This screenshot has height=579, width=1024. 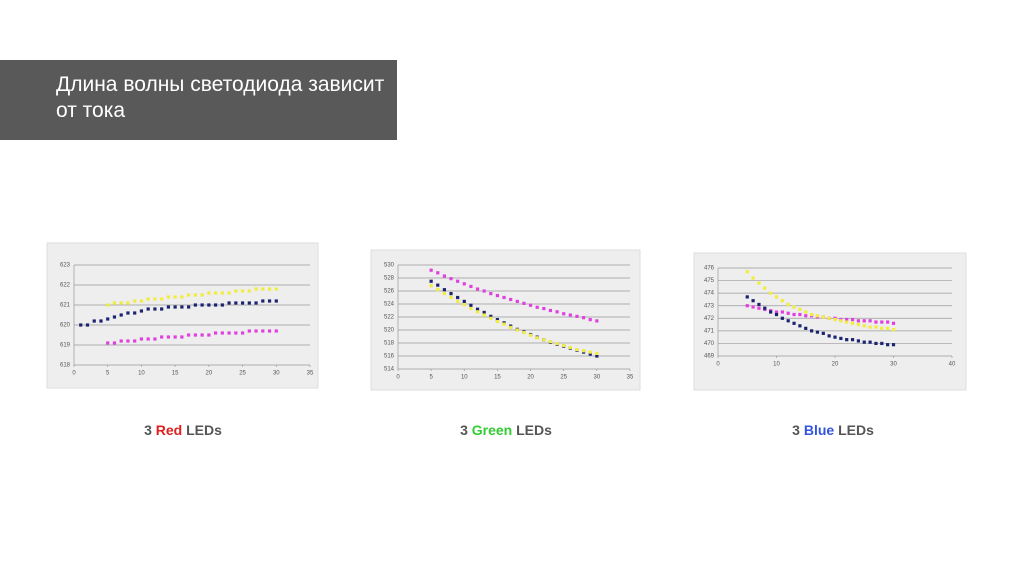 What do you see at coordinates (65, 286) in the screenshot?
I see `y-tick-label: 622` at bounding box center [65, 286].